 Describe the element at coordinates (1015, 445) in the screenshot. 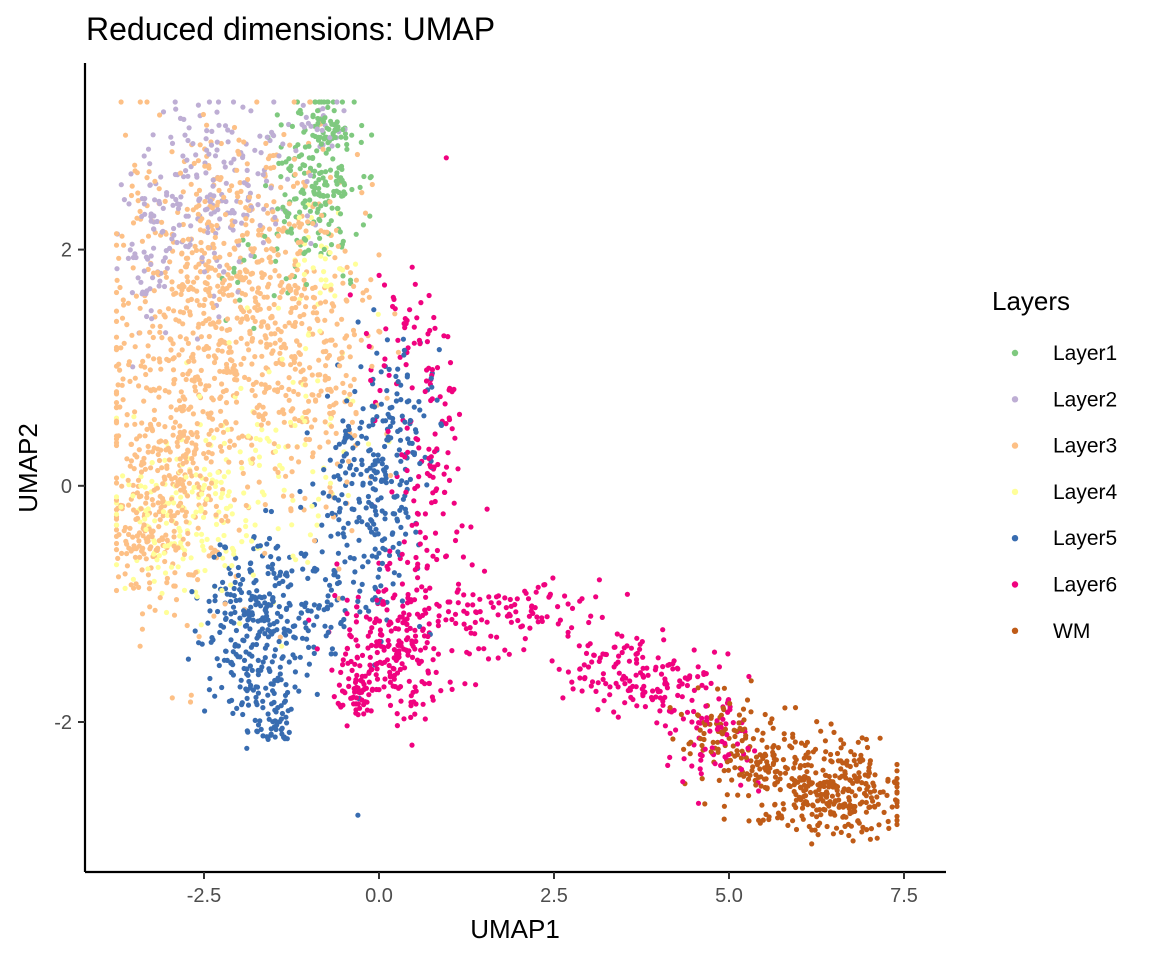

I see `legend-key-layer3` at that location.